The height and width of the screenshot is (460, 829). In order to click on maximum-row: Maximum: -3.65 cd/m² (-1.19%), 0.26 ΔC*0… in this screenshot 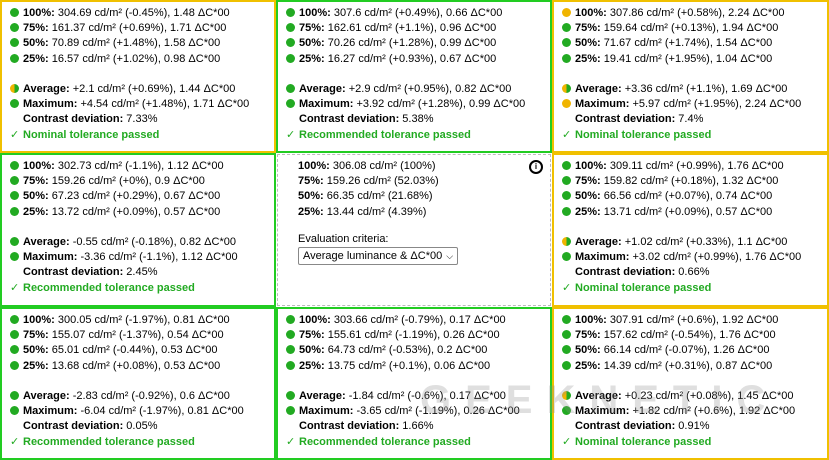, I will do `click(418, 411)`.